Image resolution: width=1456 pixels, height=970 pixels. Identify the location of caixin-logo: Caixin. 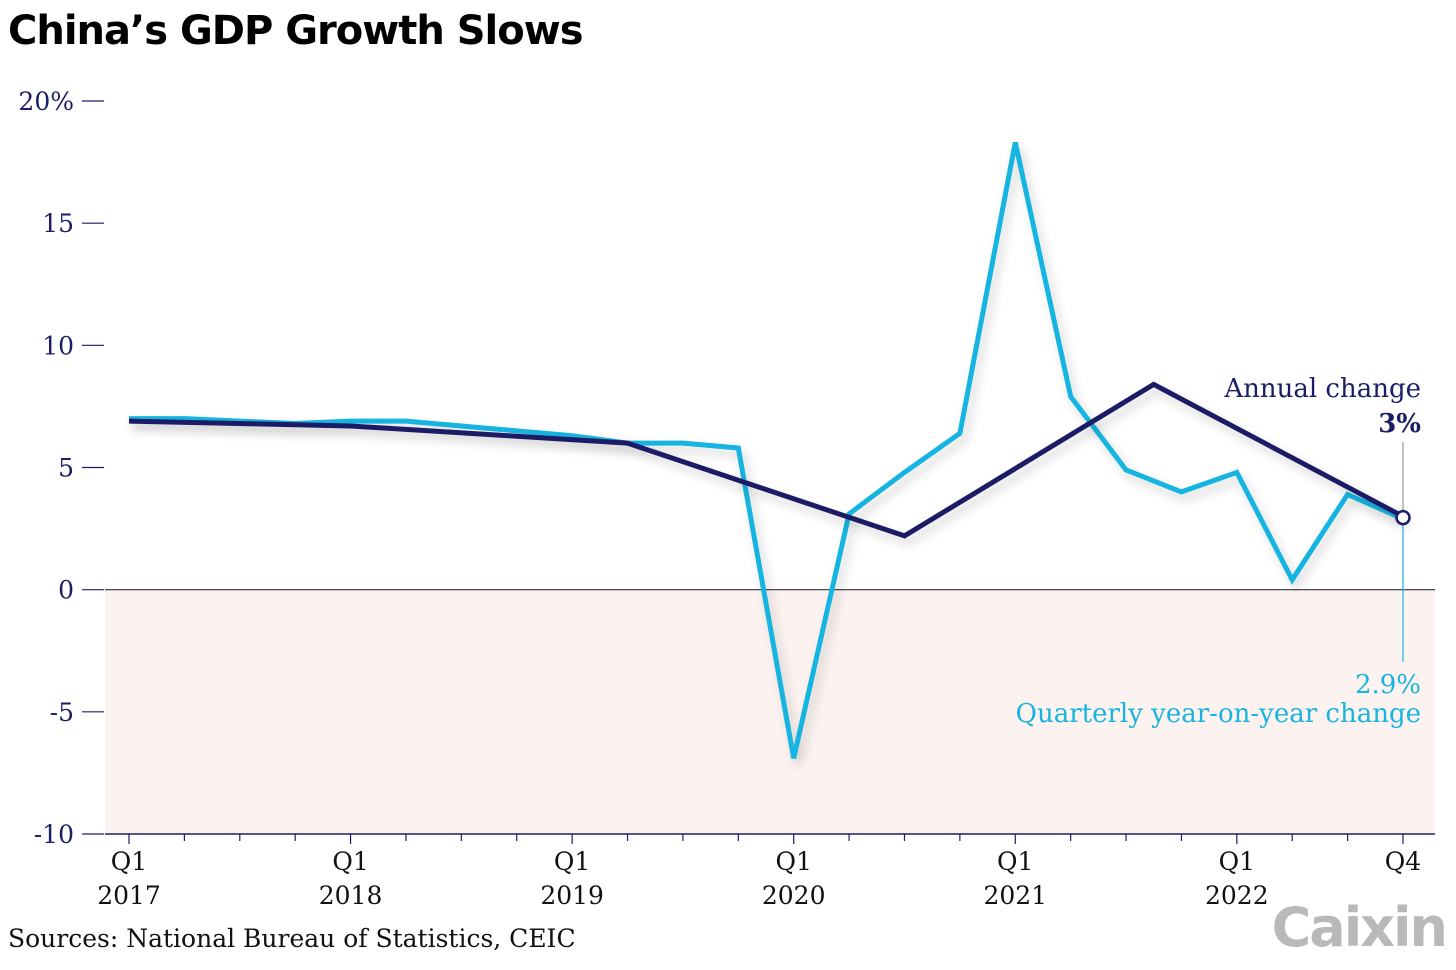
(1359, 927).